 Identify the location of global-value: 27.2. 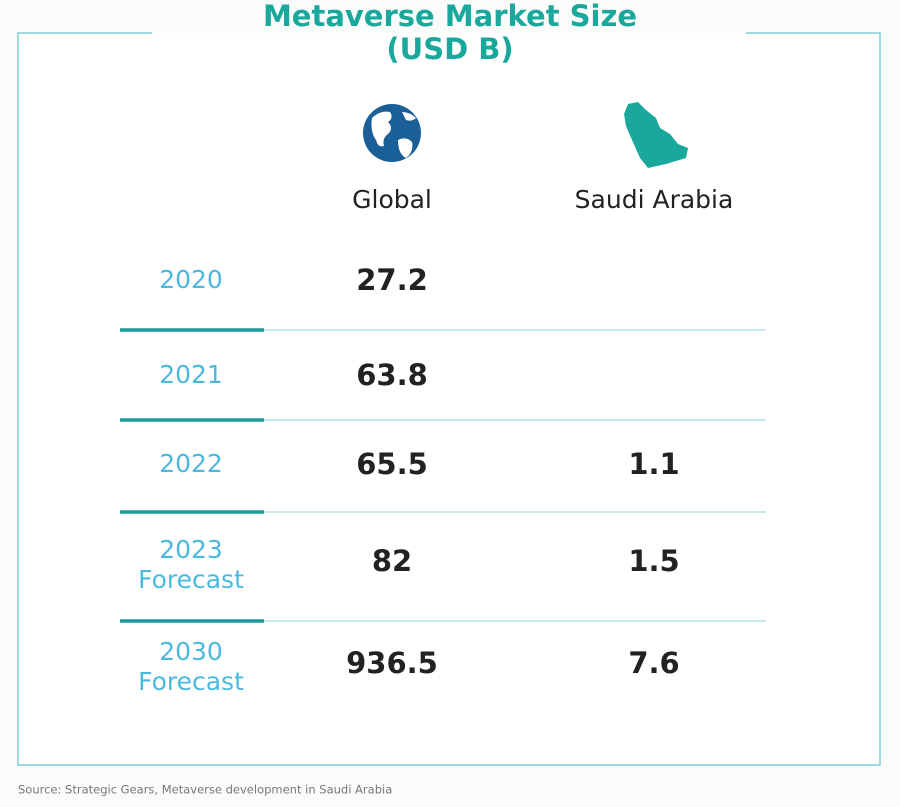
(392, 280).